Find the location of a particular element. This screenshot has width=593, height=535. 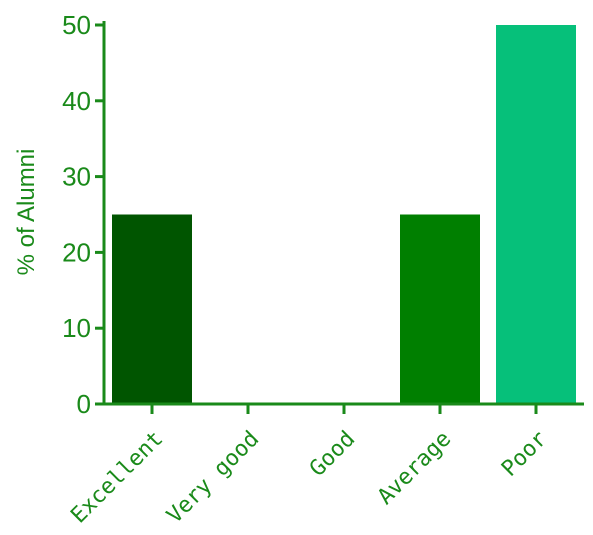

y-ticks-group: 0 10 20 30 40 50 is located at coordinates (83, 214).